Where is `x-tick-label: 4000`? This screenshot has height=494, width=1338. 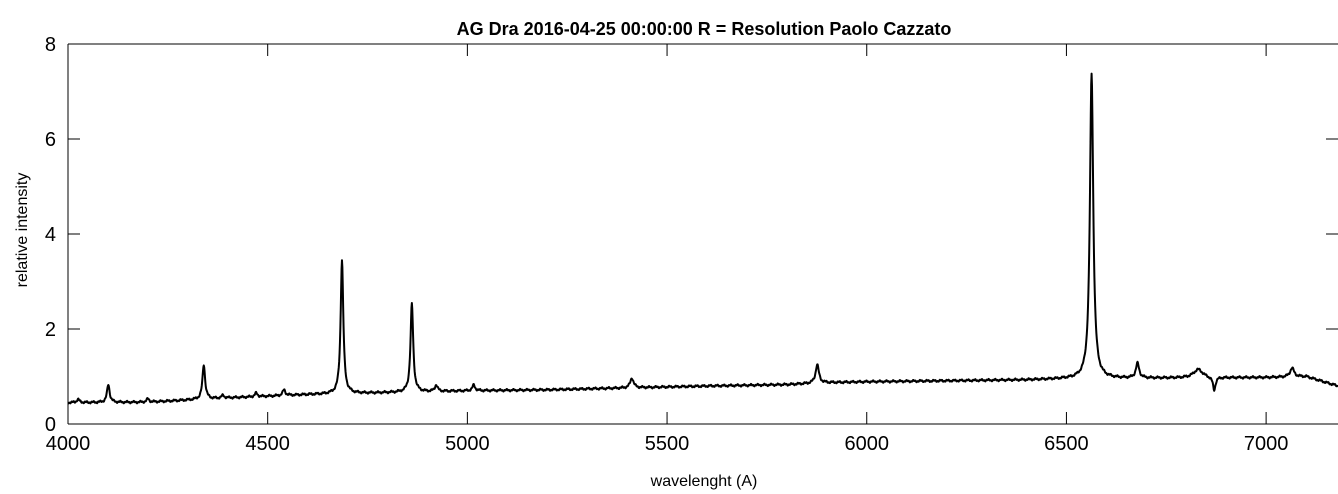 x-tick-label: 4000 is located at coordinates (68, 444).